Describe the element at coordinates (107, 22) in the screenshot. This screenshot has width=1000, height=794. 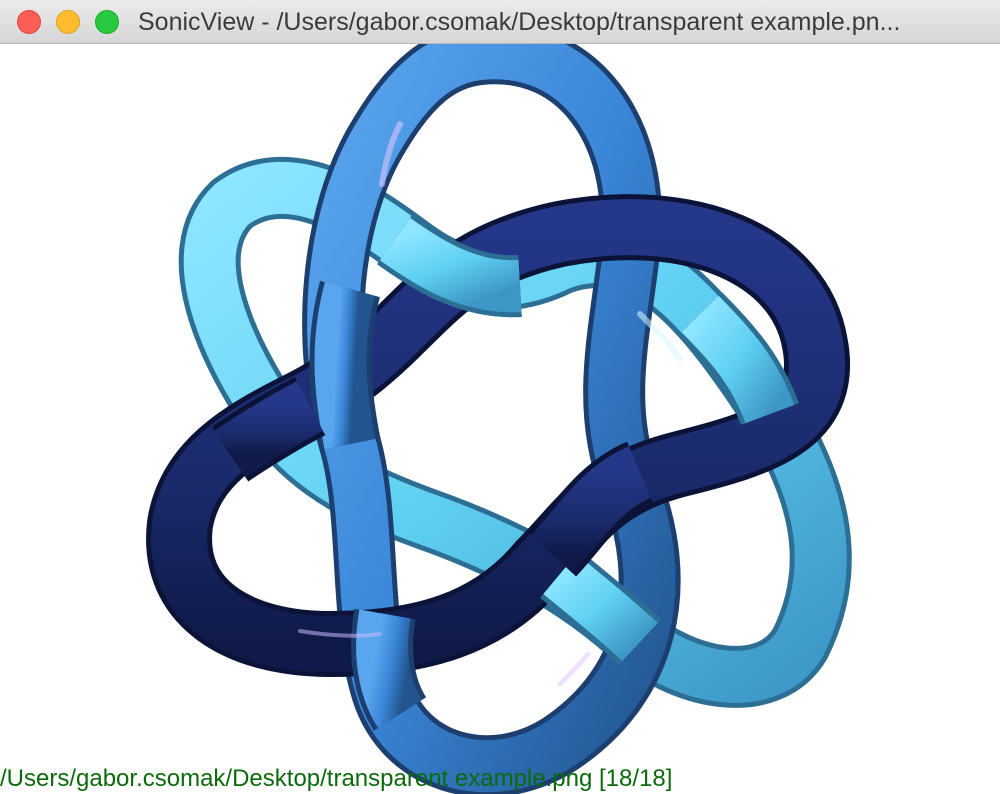
I see `zoom-icon` at that location.